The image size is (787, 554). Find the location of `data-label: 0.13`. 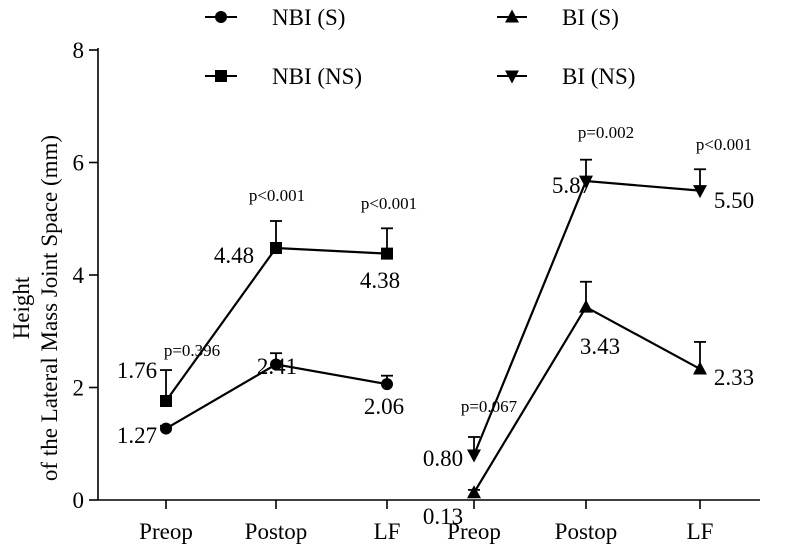

data-label: 0.13 is located at coordinates (443, 516).